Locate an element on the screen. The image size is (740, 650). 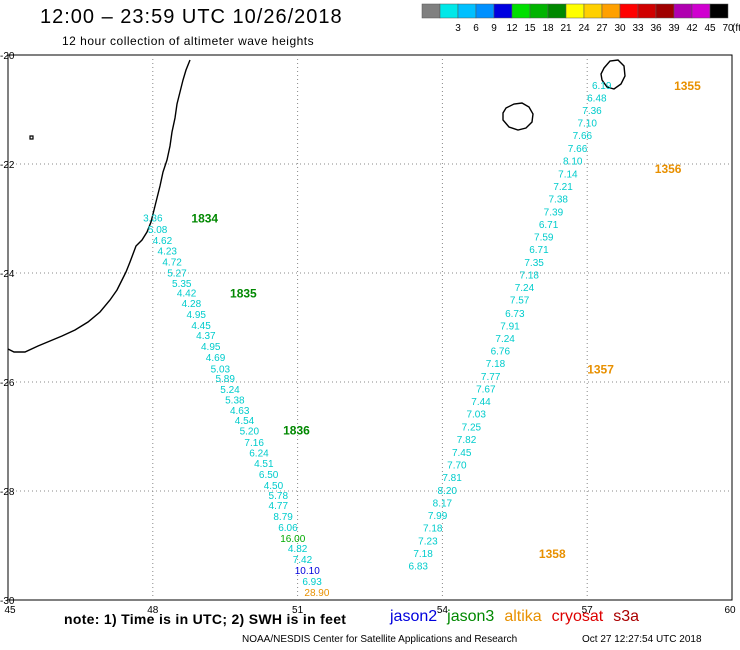
wave-height-value: 7.38 is located at coordinates (559, 199).